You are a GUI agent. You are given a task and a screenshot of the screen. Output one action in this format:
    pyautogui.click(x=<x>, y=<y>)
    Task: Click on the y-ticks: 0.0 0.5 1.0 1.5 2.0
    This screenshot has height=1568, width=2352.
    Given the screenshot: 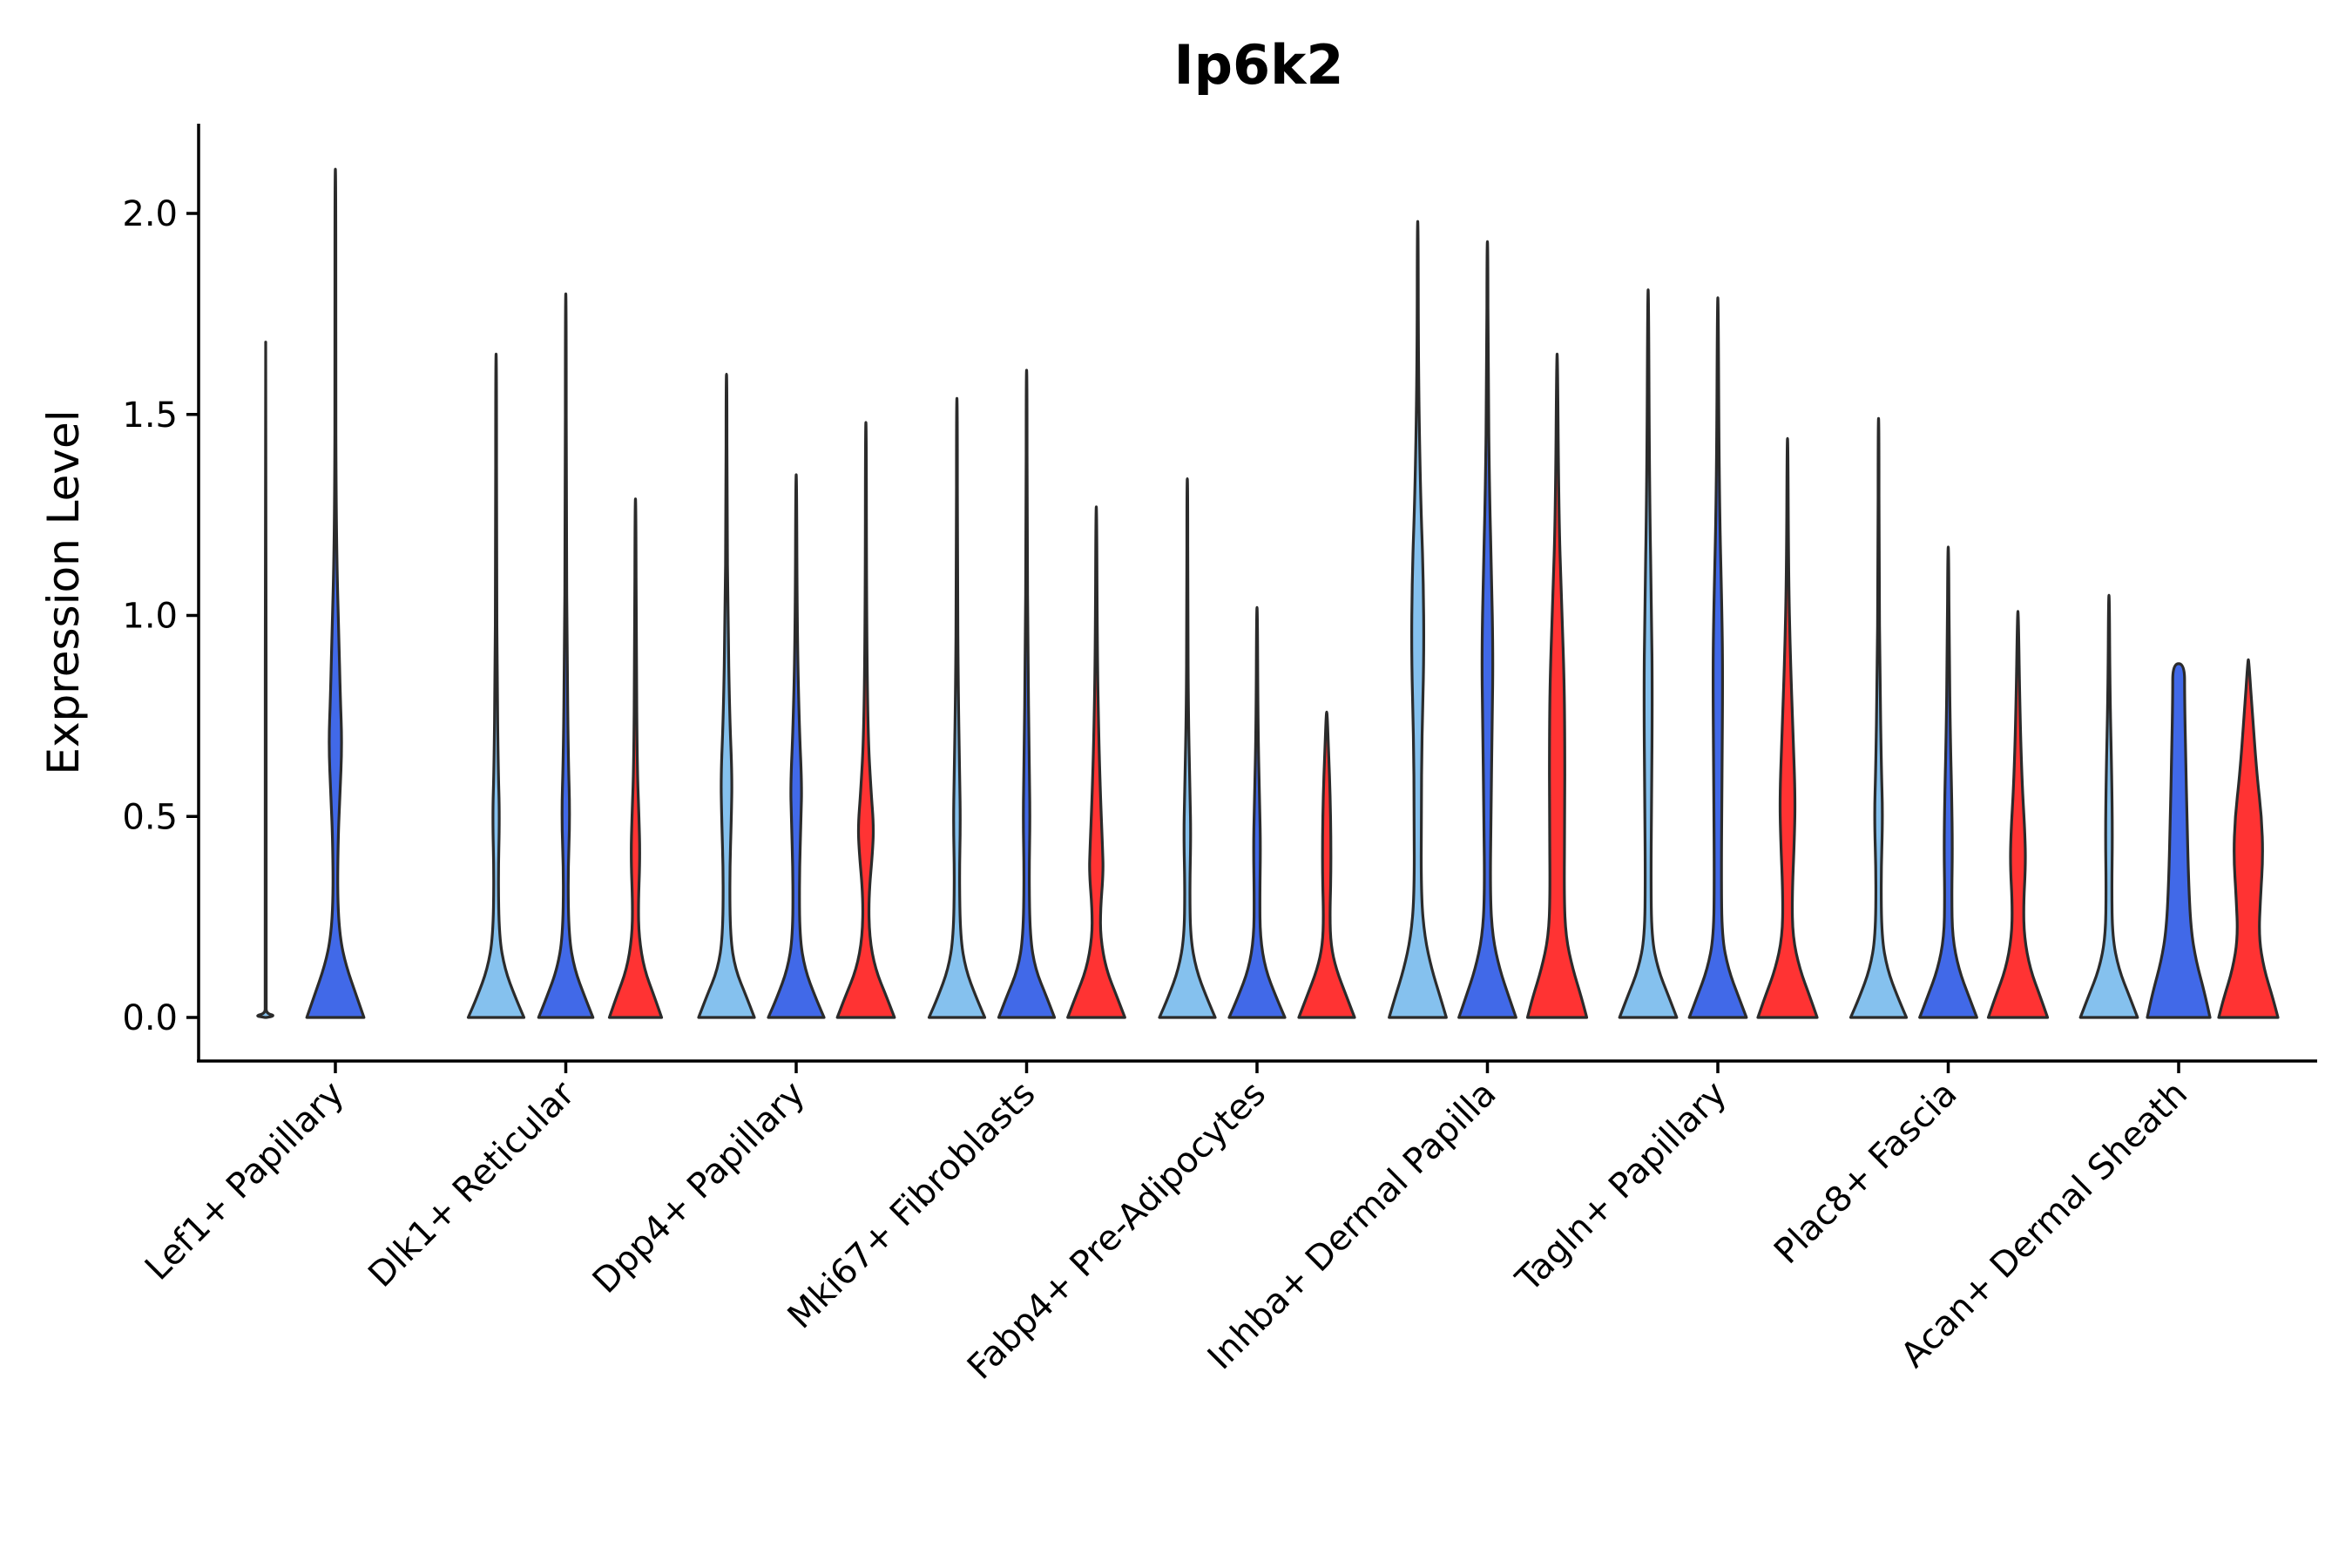 What is the action you would take?
    pyautogui.click(x=161, y=616)
    